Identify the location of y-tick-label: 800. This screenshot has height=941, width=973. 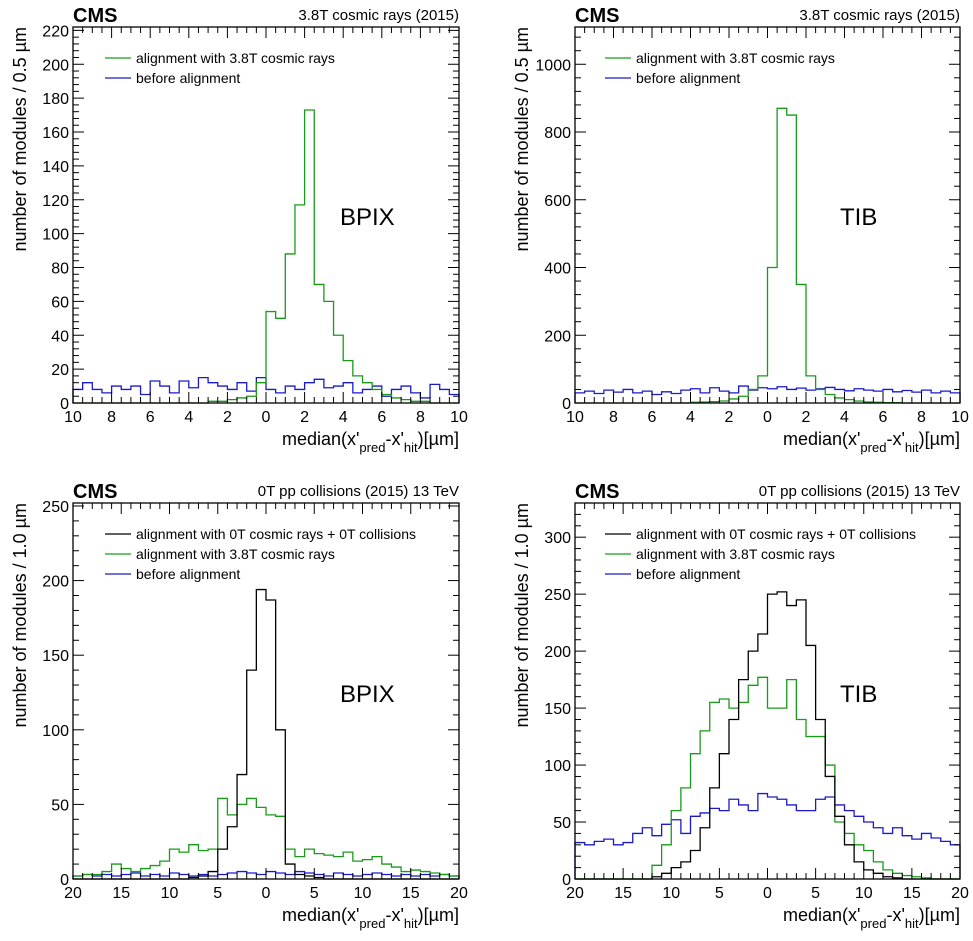
(557, 133).